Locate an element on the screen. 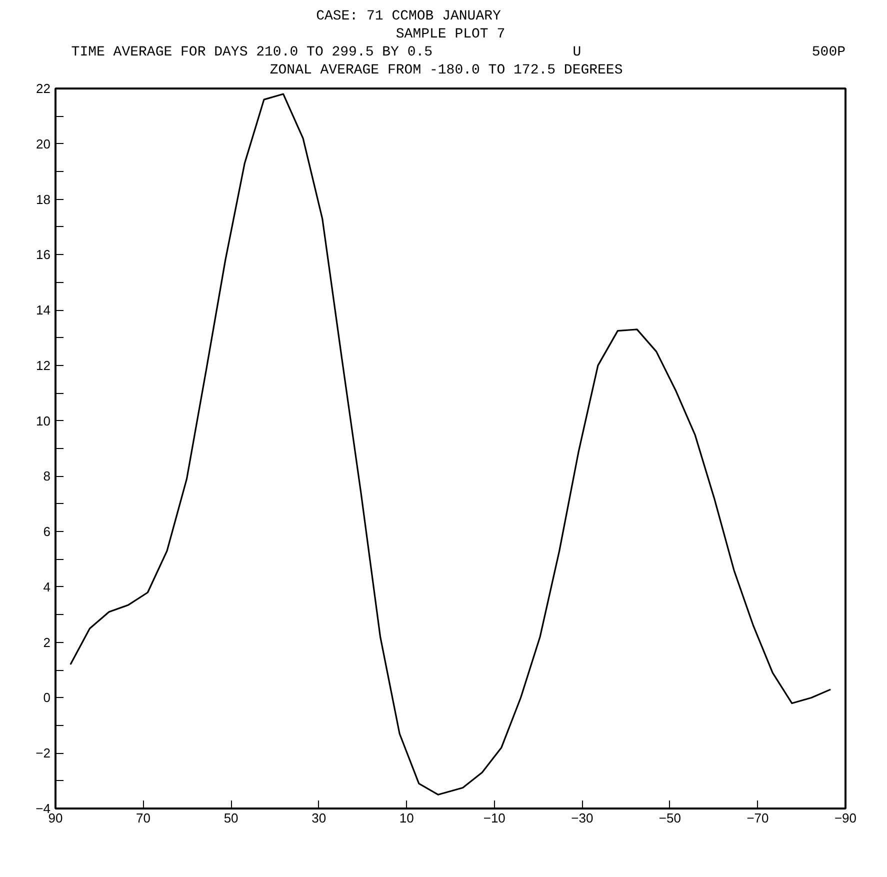 The height and width of the screenshot is (877, 887). text: TIME AVERAGE FOR DAYS 210.0 TO 299.5 BY 0.5 is located at coordinates (252, 52).